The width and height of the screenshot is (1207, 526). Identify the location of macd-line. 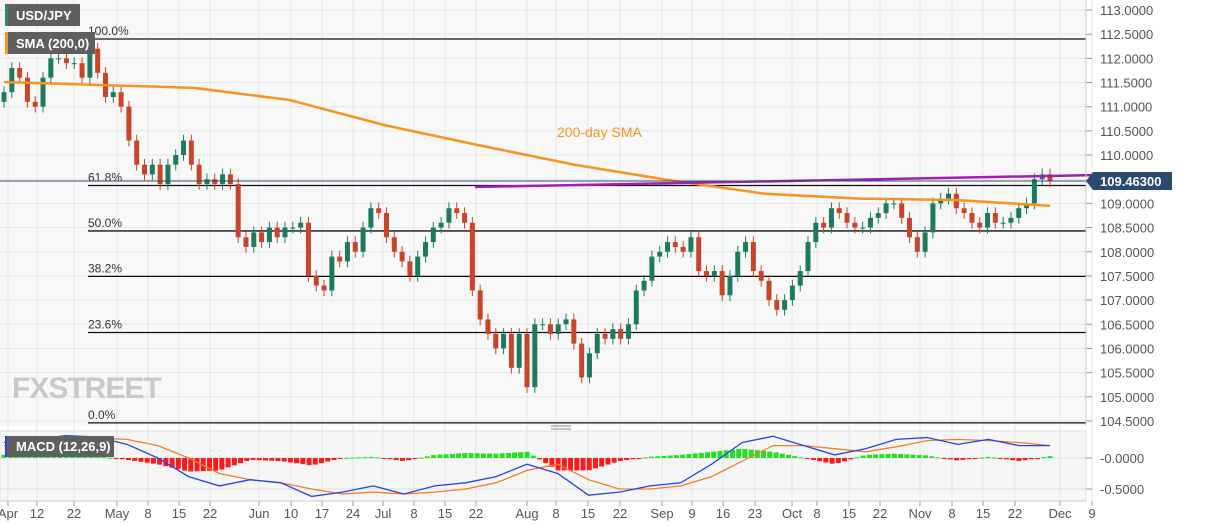
(526, 466).